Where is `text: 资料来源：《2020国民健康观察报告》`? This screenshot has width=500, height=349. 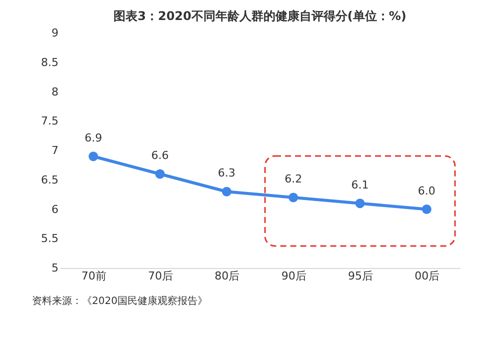 text: 资料来源：《2020国民健康观察报告》 is located at coordinates (120, 301).